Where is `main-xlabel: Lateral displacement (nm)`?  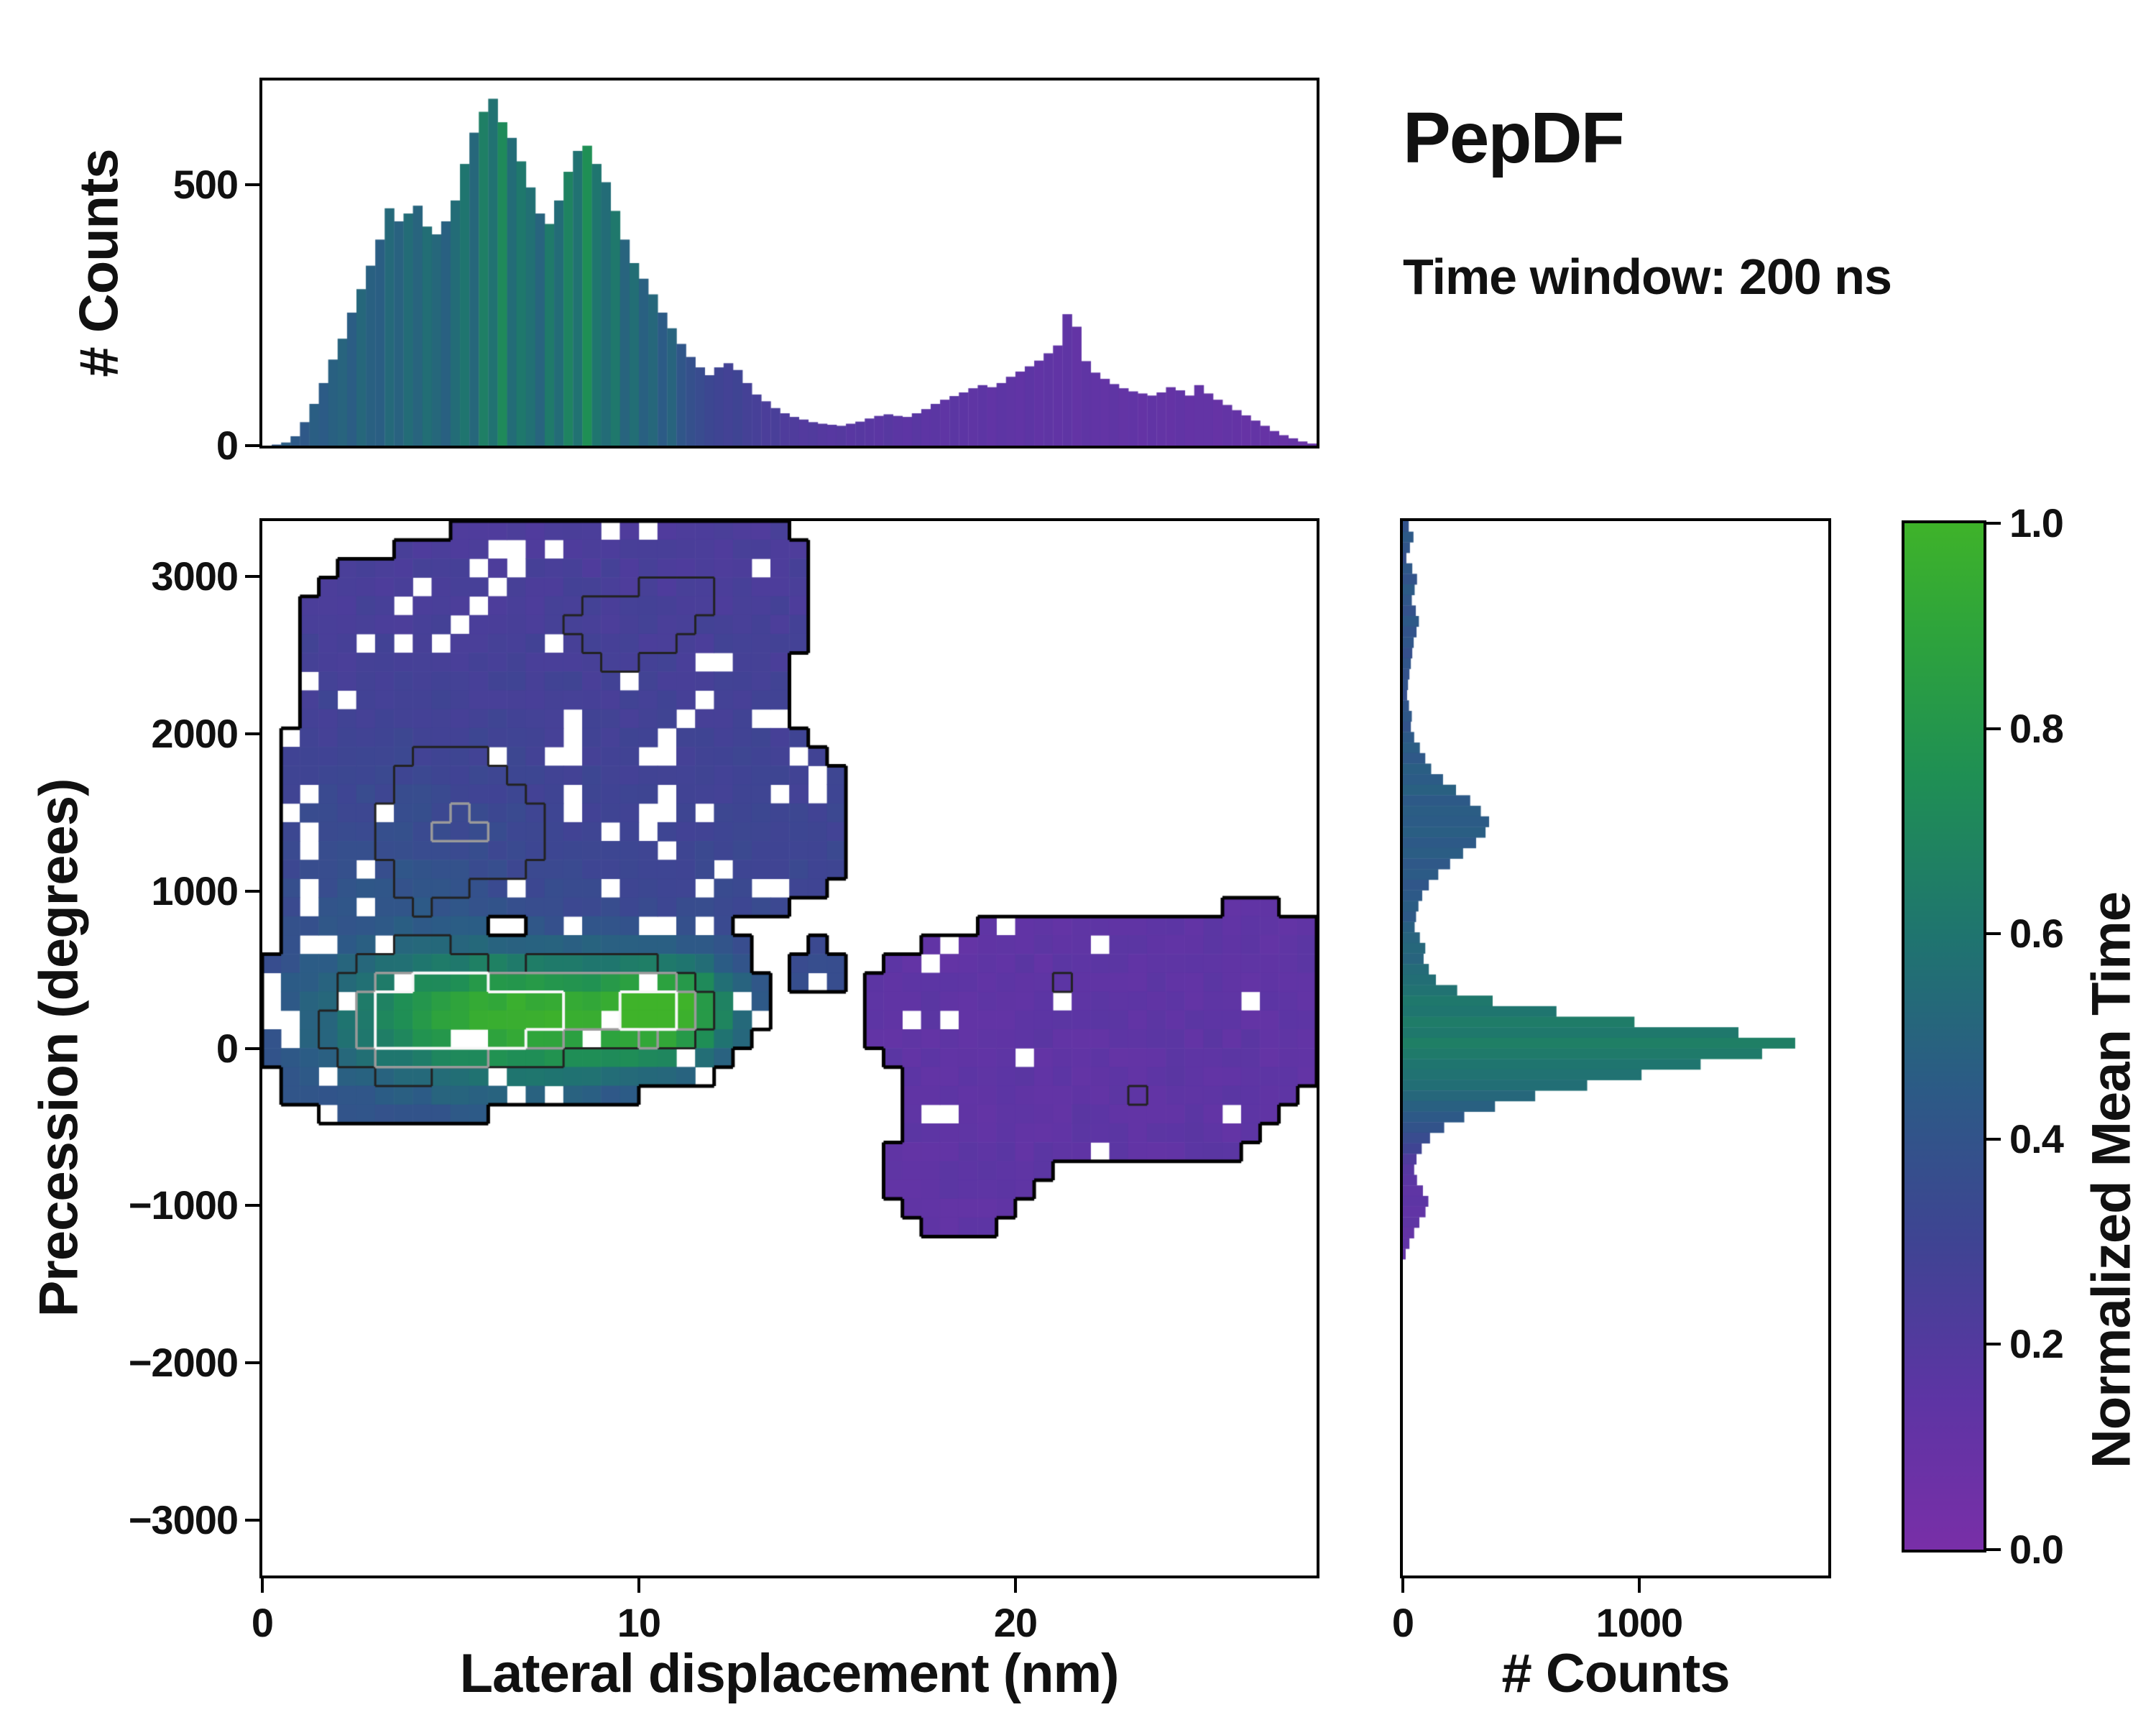 main-xlabel: Lateral displacement (nm) is located at coordinates (789, 1673).